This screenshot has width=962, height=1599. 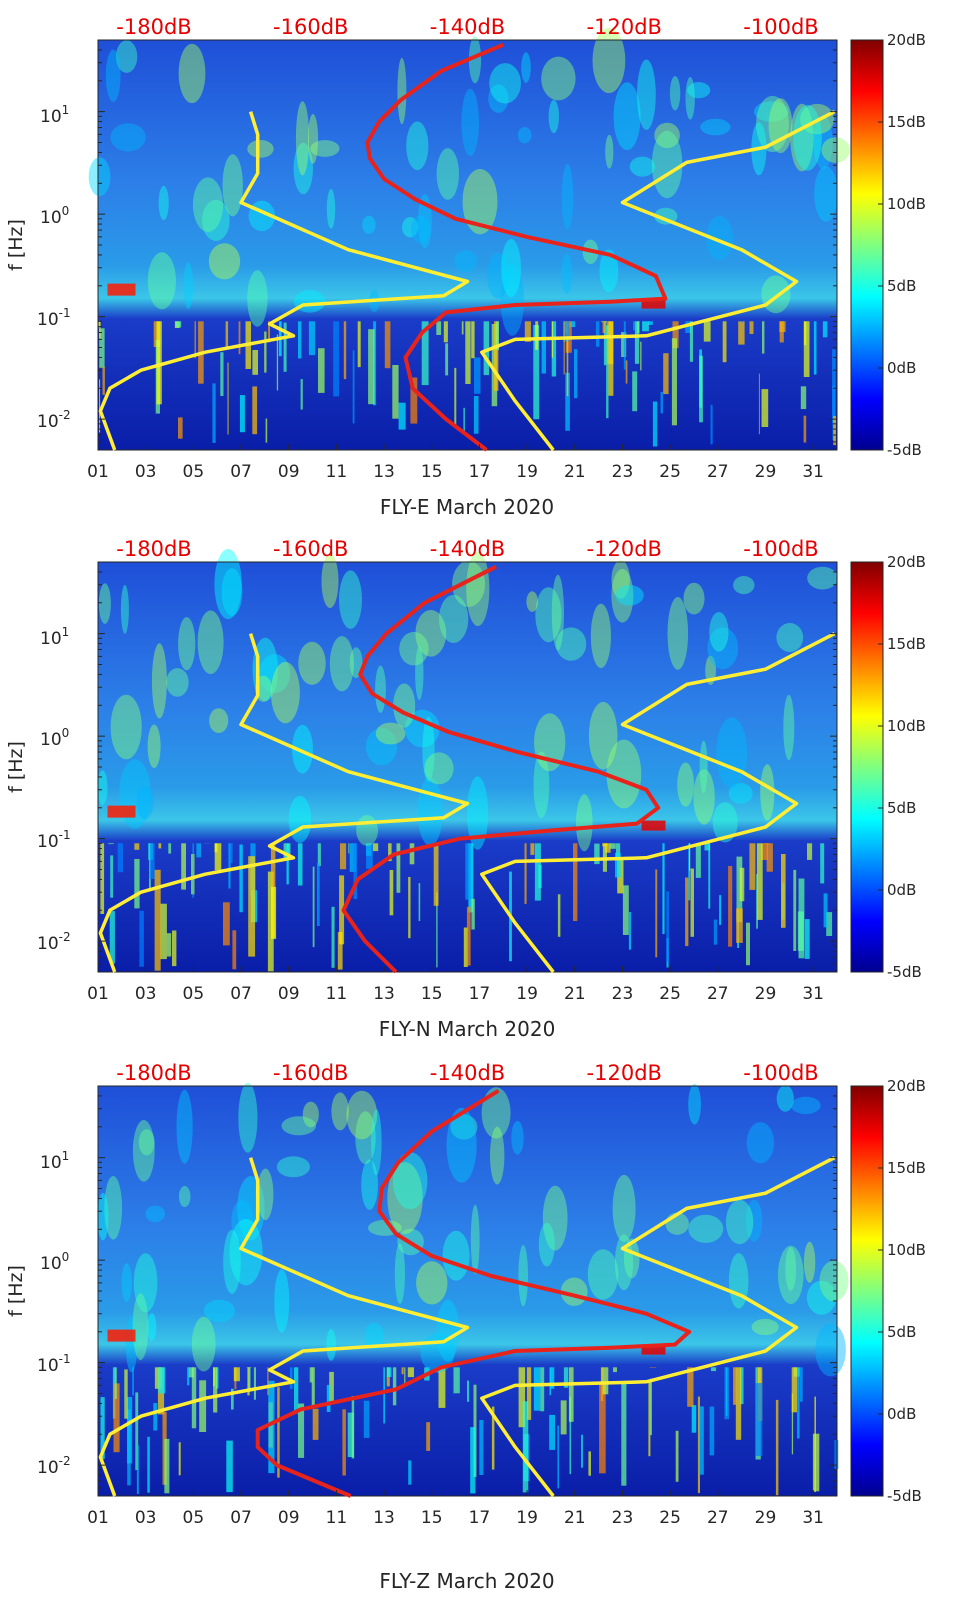 I want to click on y-tick-label: 10¹, so click(x=54, y=1161).